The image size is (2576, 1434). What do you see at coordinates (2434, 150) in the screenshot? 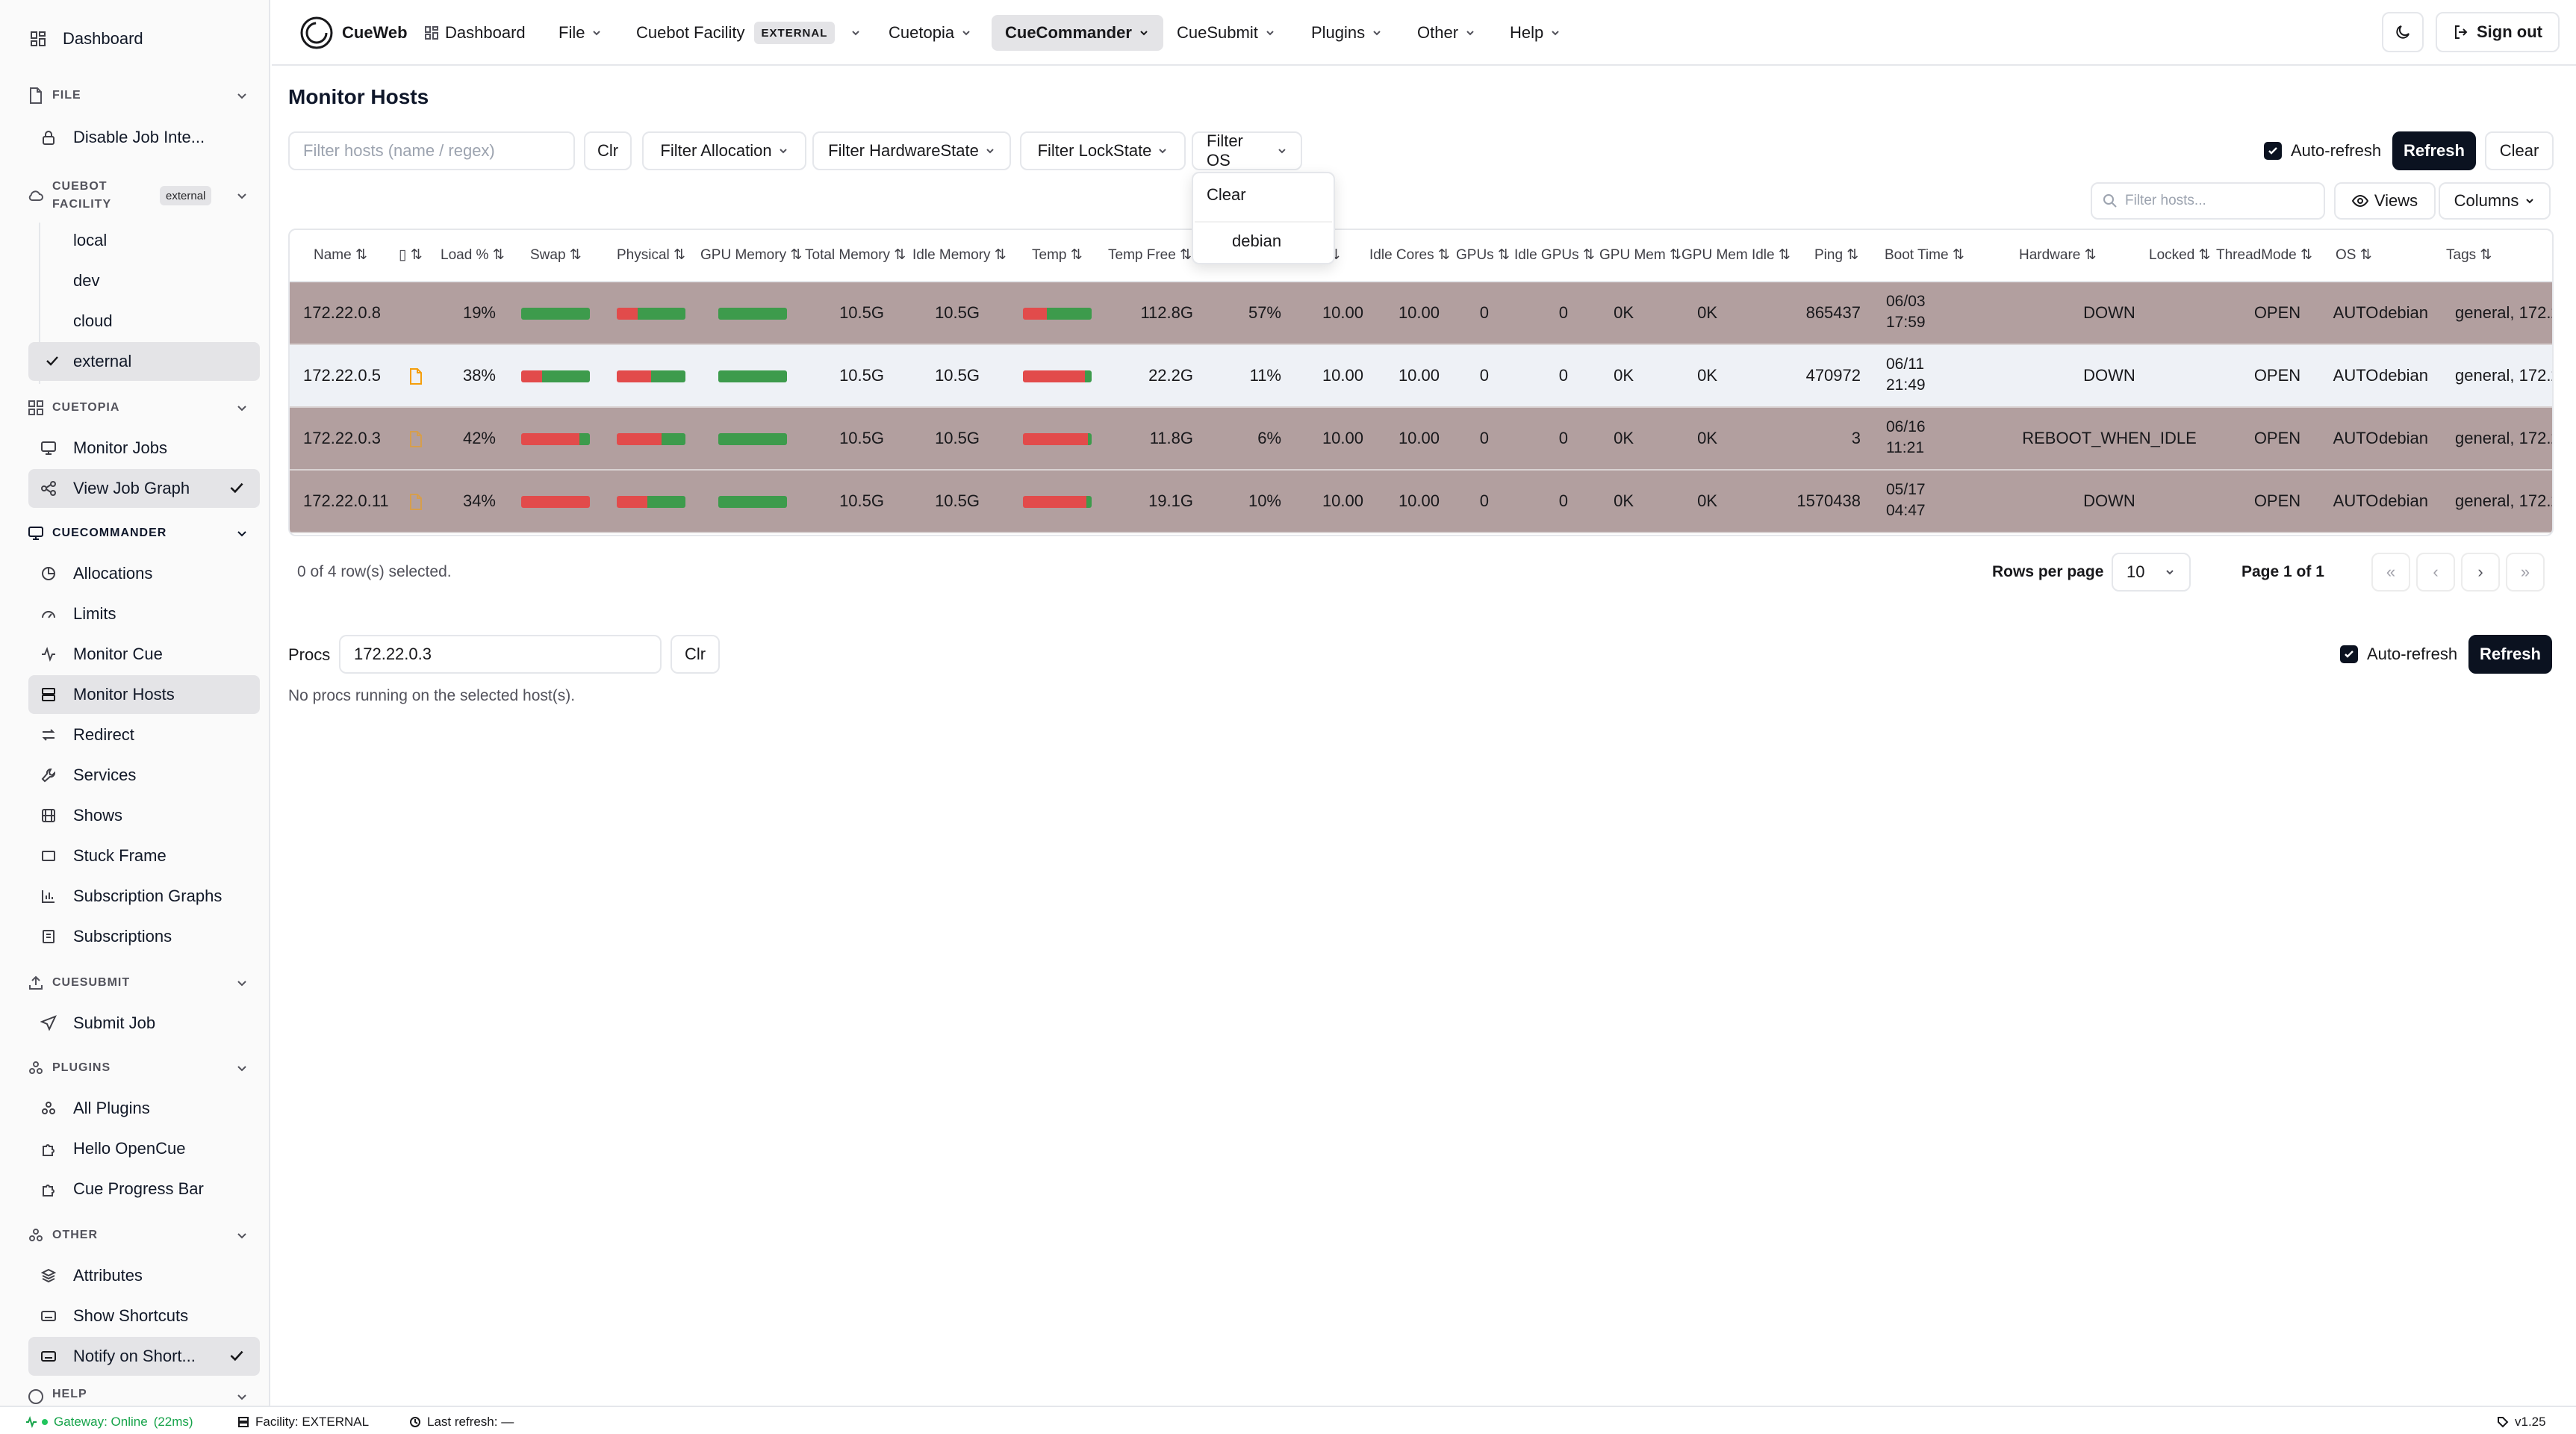
I see `refresh-button: Refresh` at bounding box center [2434, 150].